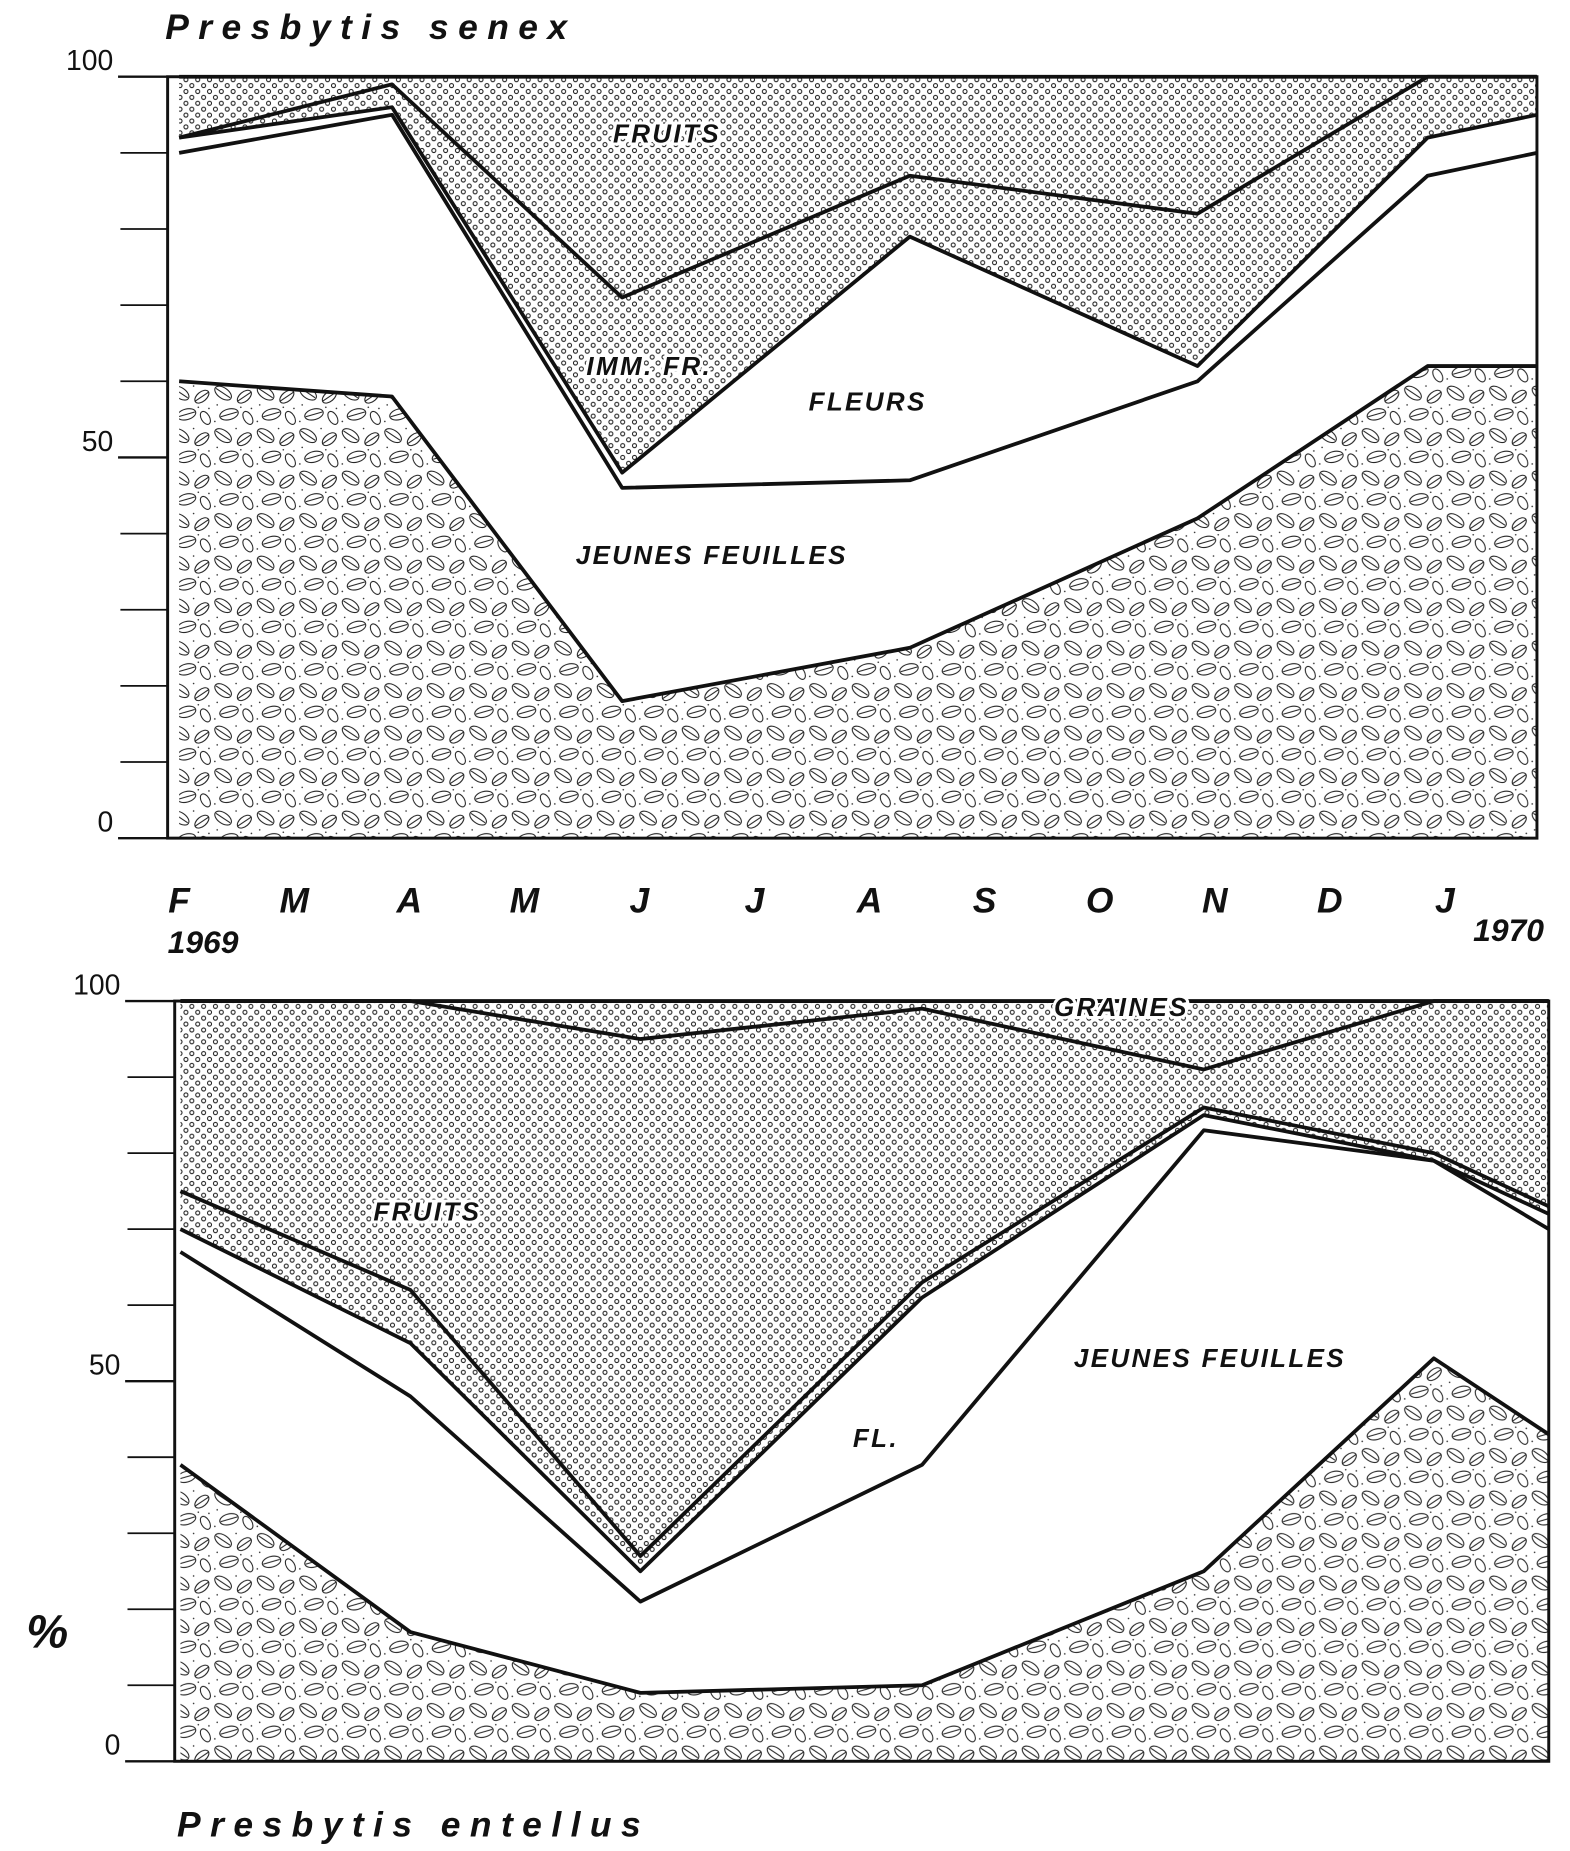 This screenshot has height=1851, width=1570. Describe the element at coordinates (370, 27) in the screenshot. I see `chart-title: Presbytis senex` at that location.